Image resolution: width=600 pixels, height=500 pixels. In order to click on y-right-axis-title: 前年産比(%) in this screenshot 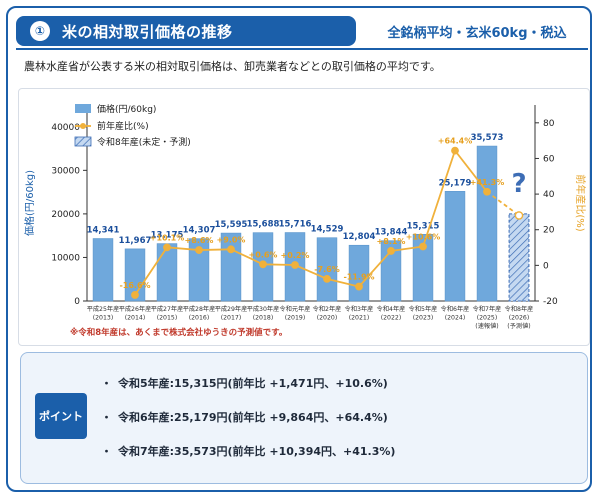, I will do `click(580, 202)`.